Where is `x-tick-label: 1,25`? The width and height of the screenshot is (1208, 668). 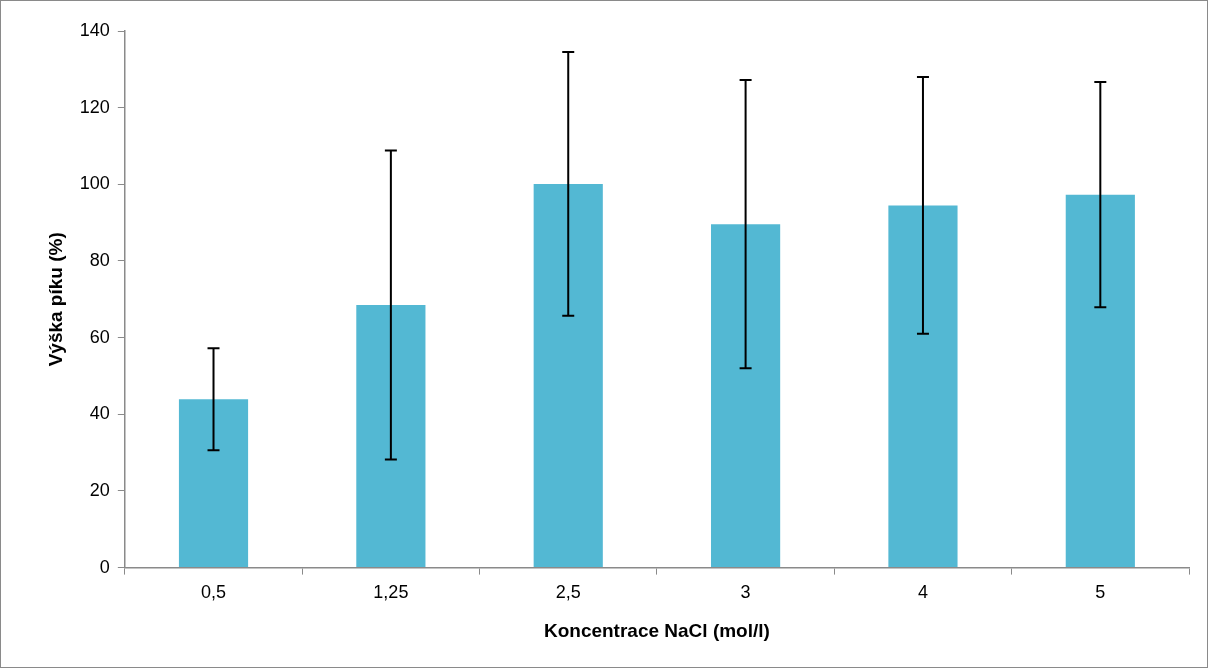
x-tick-label: 1,25 is located at coordinates (391, 592).